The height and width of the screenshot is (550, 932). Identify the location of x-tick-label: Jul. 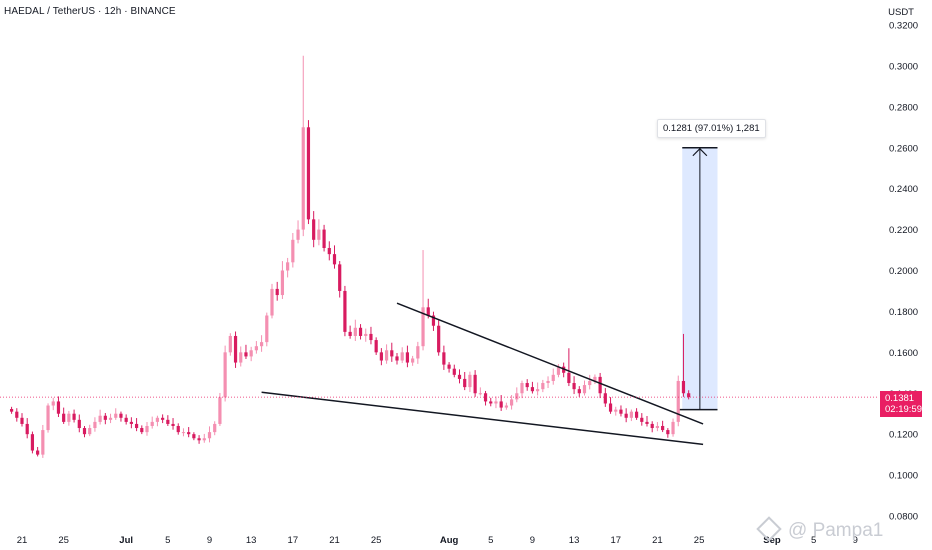
(126, 540).